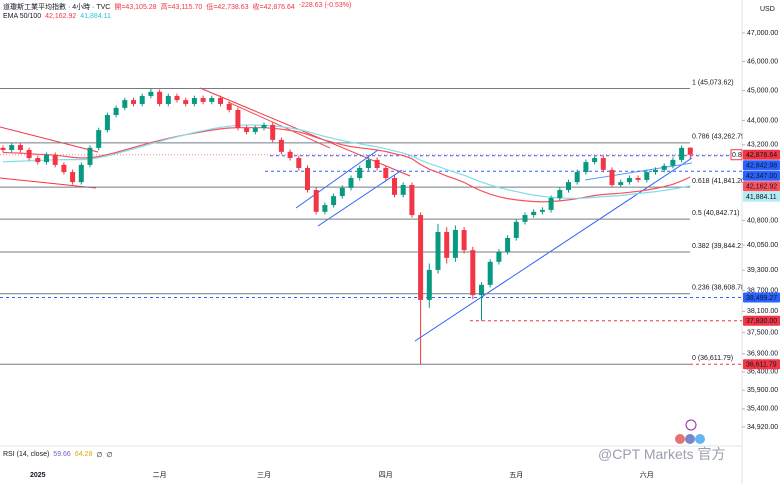 This screenshot has width=781, height=484. Describe the element at coordinates (62, 454) in the screenshot. I see `rsi-value: 59.66` at that location.